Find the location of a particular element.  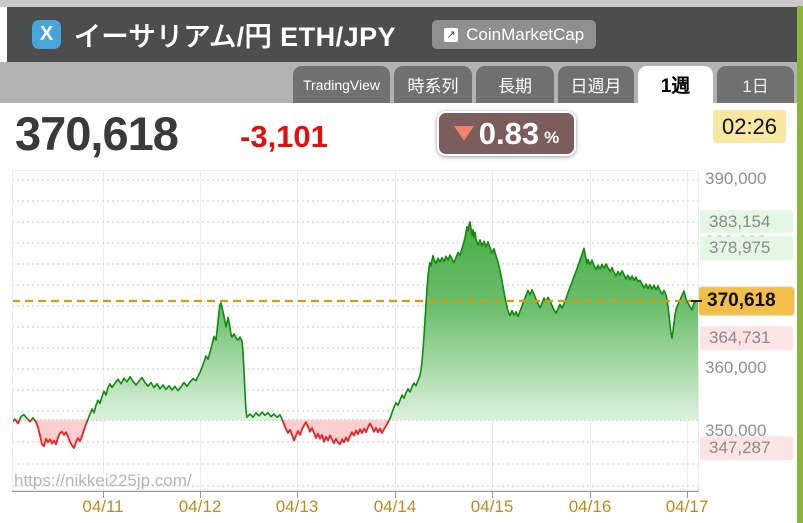

title-bar: X イーサリアム/円 ETH/JPY ↗ CoinMarketCap is located at coordinates (402, 34).